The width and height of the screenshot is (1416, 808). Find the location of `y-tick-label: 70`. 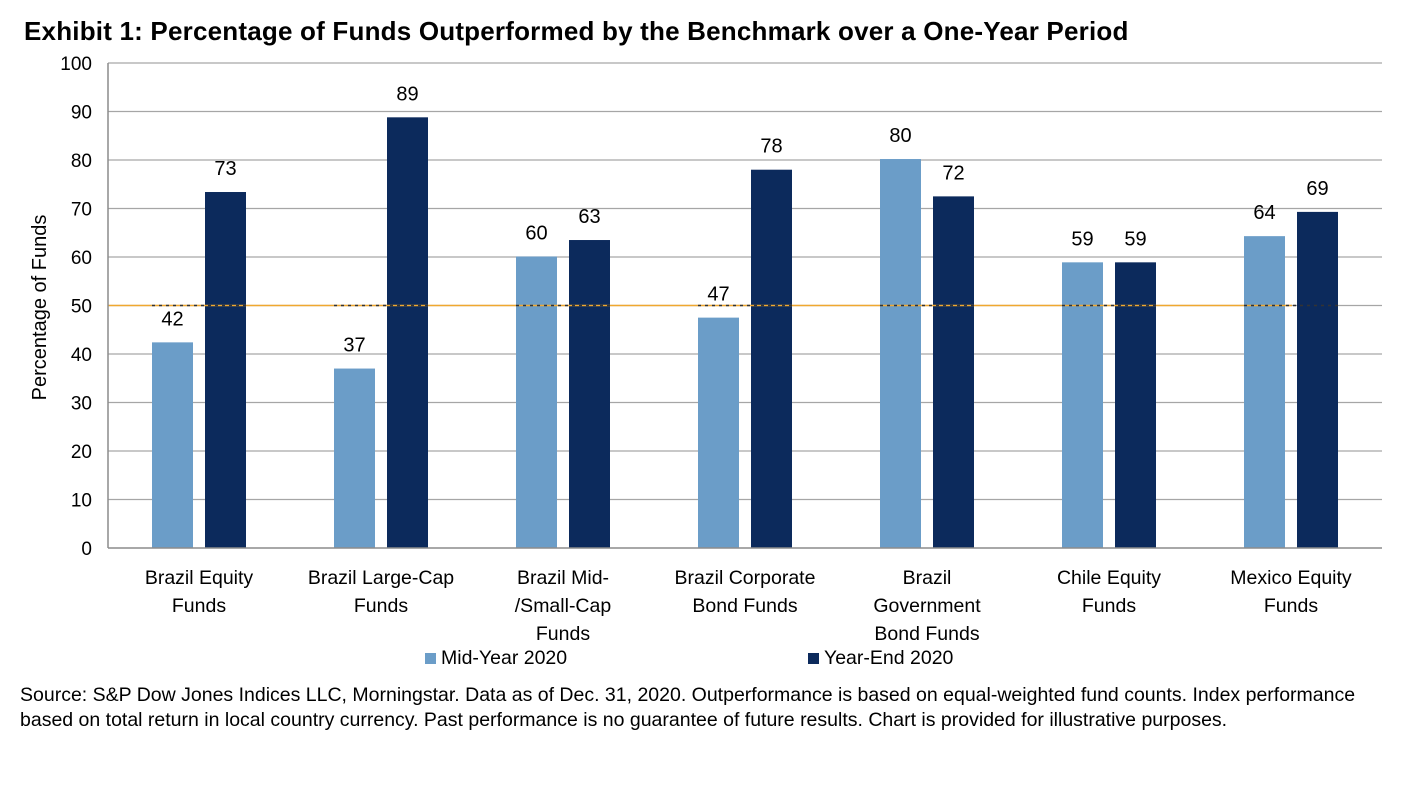

y-tick-label: 70 is located at coordinates (81, 210).